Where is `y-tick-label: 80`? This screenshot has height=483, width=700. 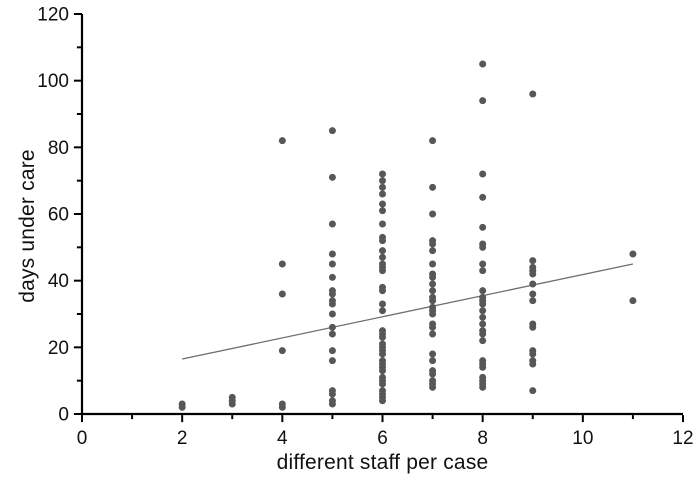 y-tick-label: 80 is located at coordinates (58, 148).